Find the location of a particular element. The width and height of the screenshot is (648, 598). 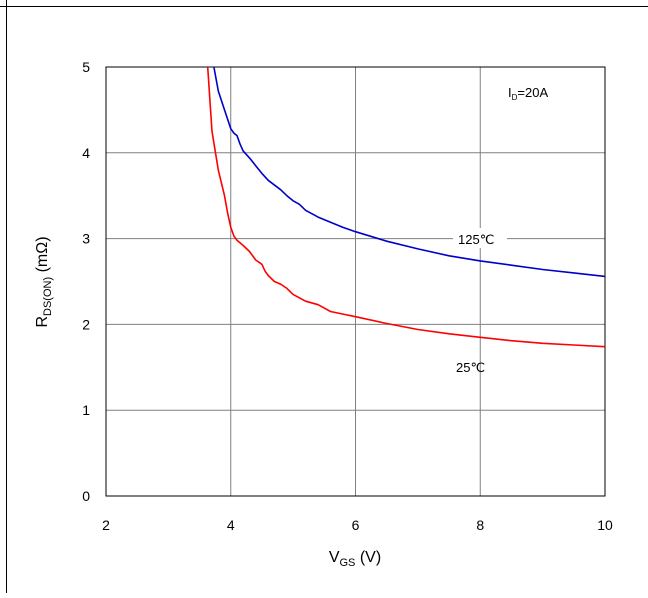

x-axis-label: VGS (V) is located at coordinates (355, 559).